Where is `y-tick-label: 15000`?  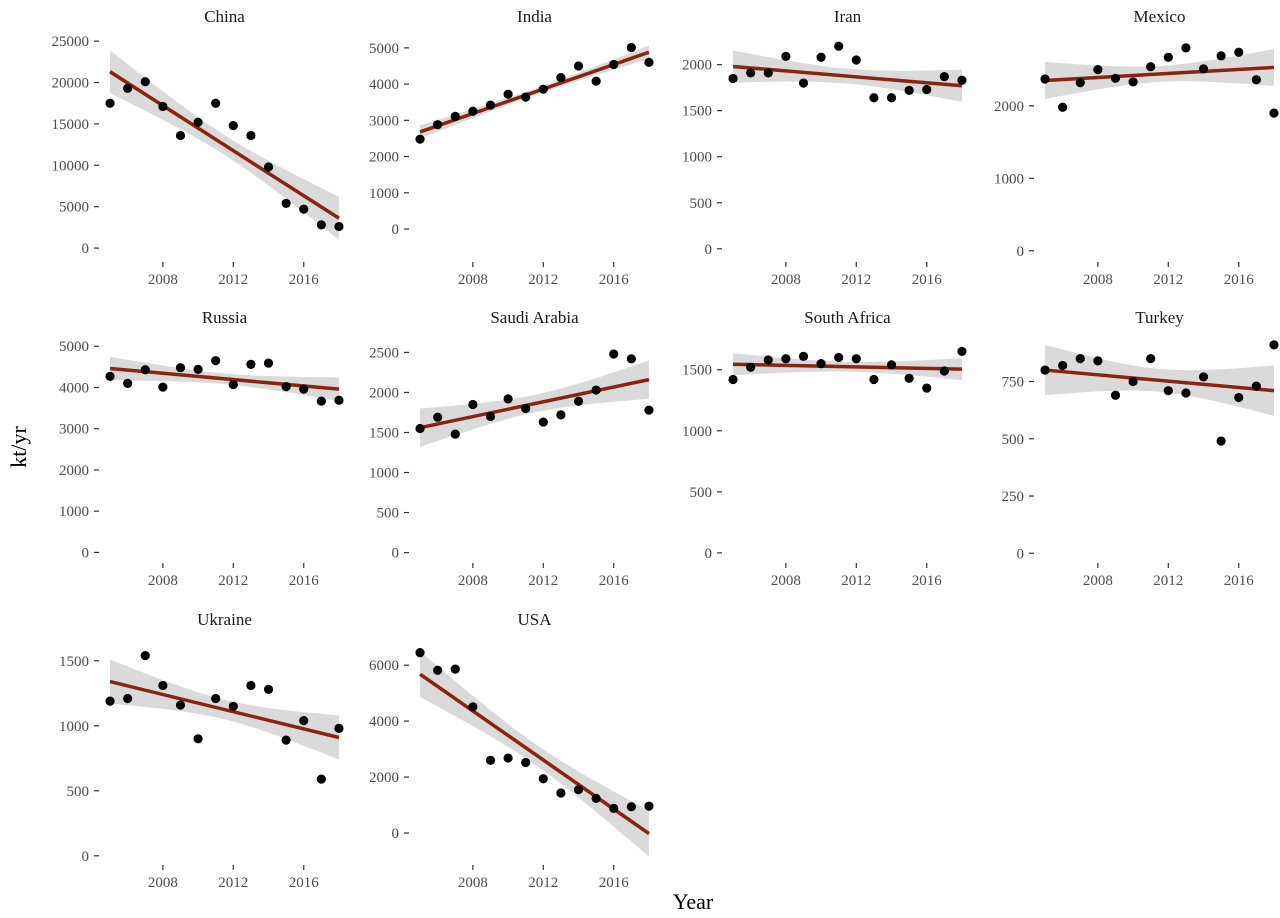
y-tick-label: 15000 is located at coordinates (71, 125).